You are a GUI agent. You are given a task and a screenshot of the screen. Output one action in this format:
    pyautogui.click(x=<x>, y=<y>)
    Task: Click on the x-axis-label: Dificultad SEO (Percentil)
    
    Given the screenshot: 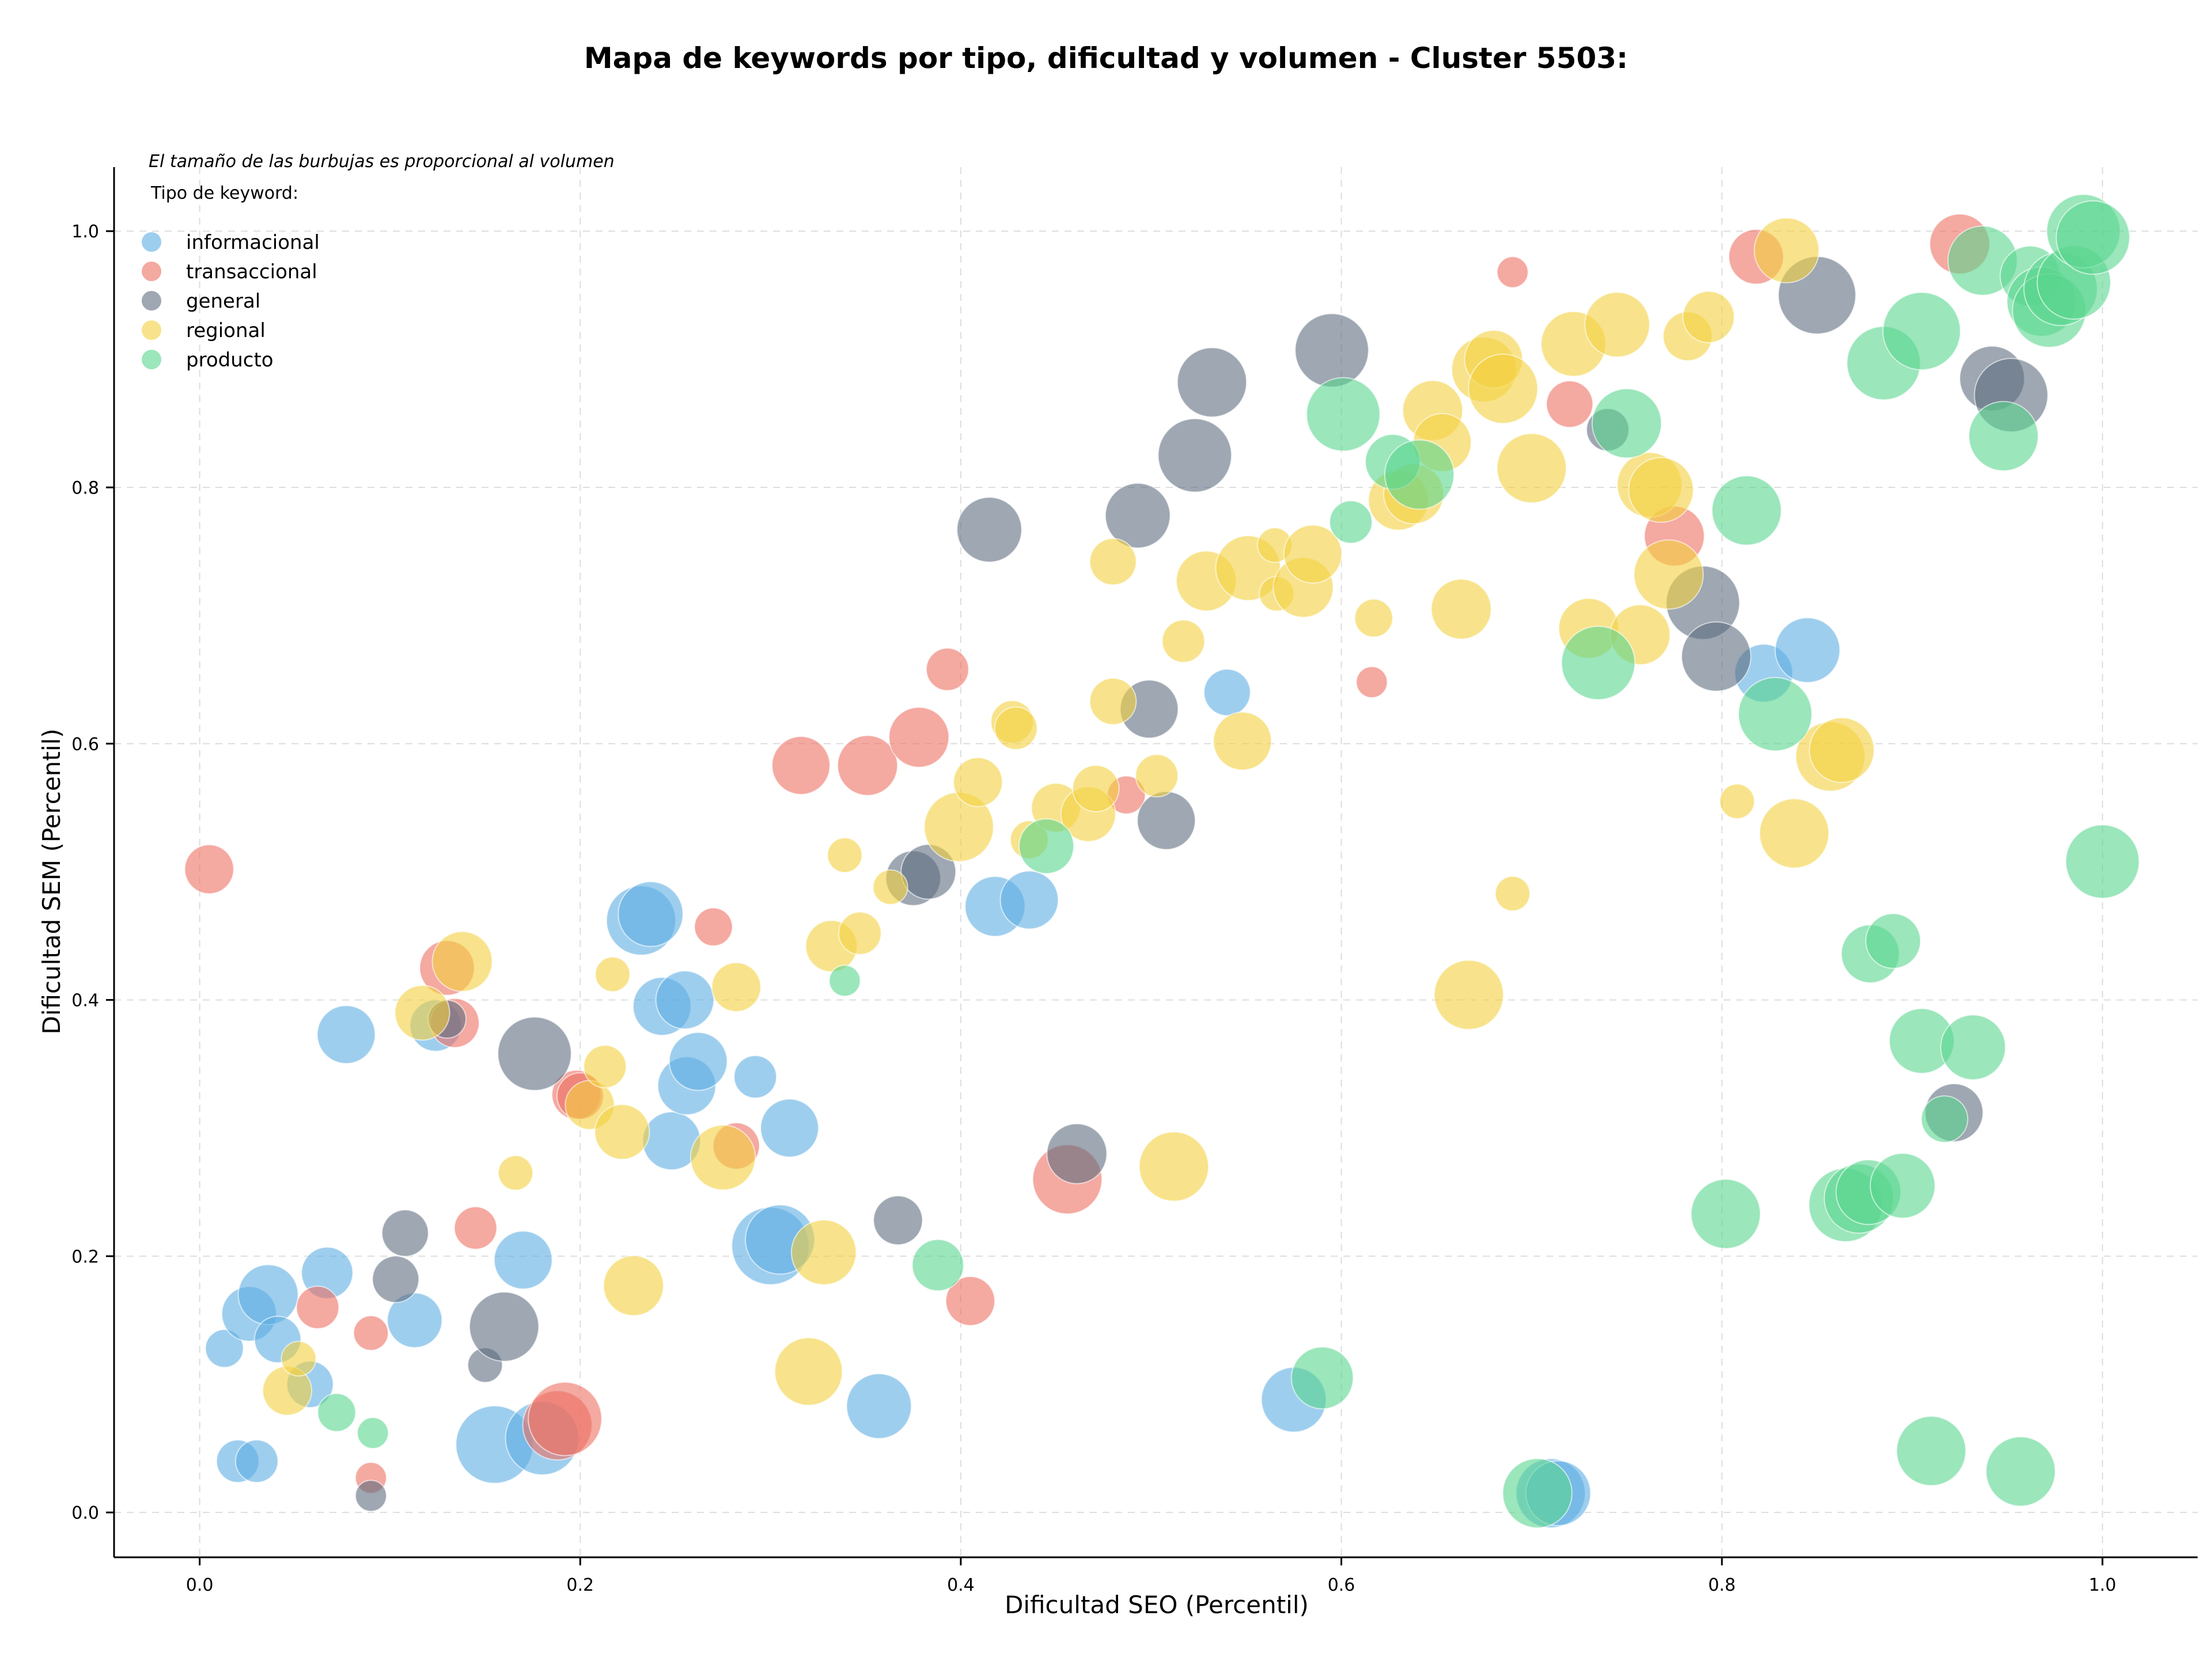 What is the action you would take?
    pyautogui.click(x=1157, y=1605)
    